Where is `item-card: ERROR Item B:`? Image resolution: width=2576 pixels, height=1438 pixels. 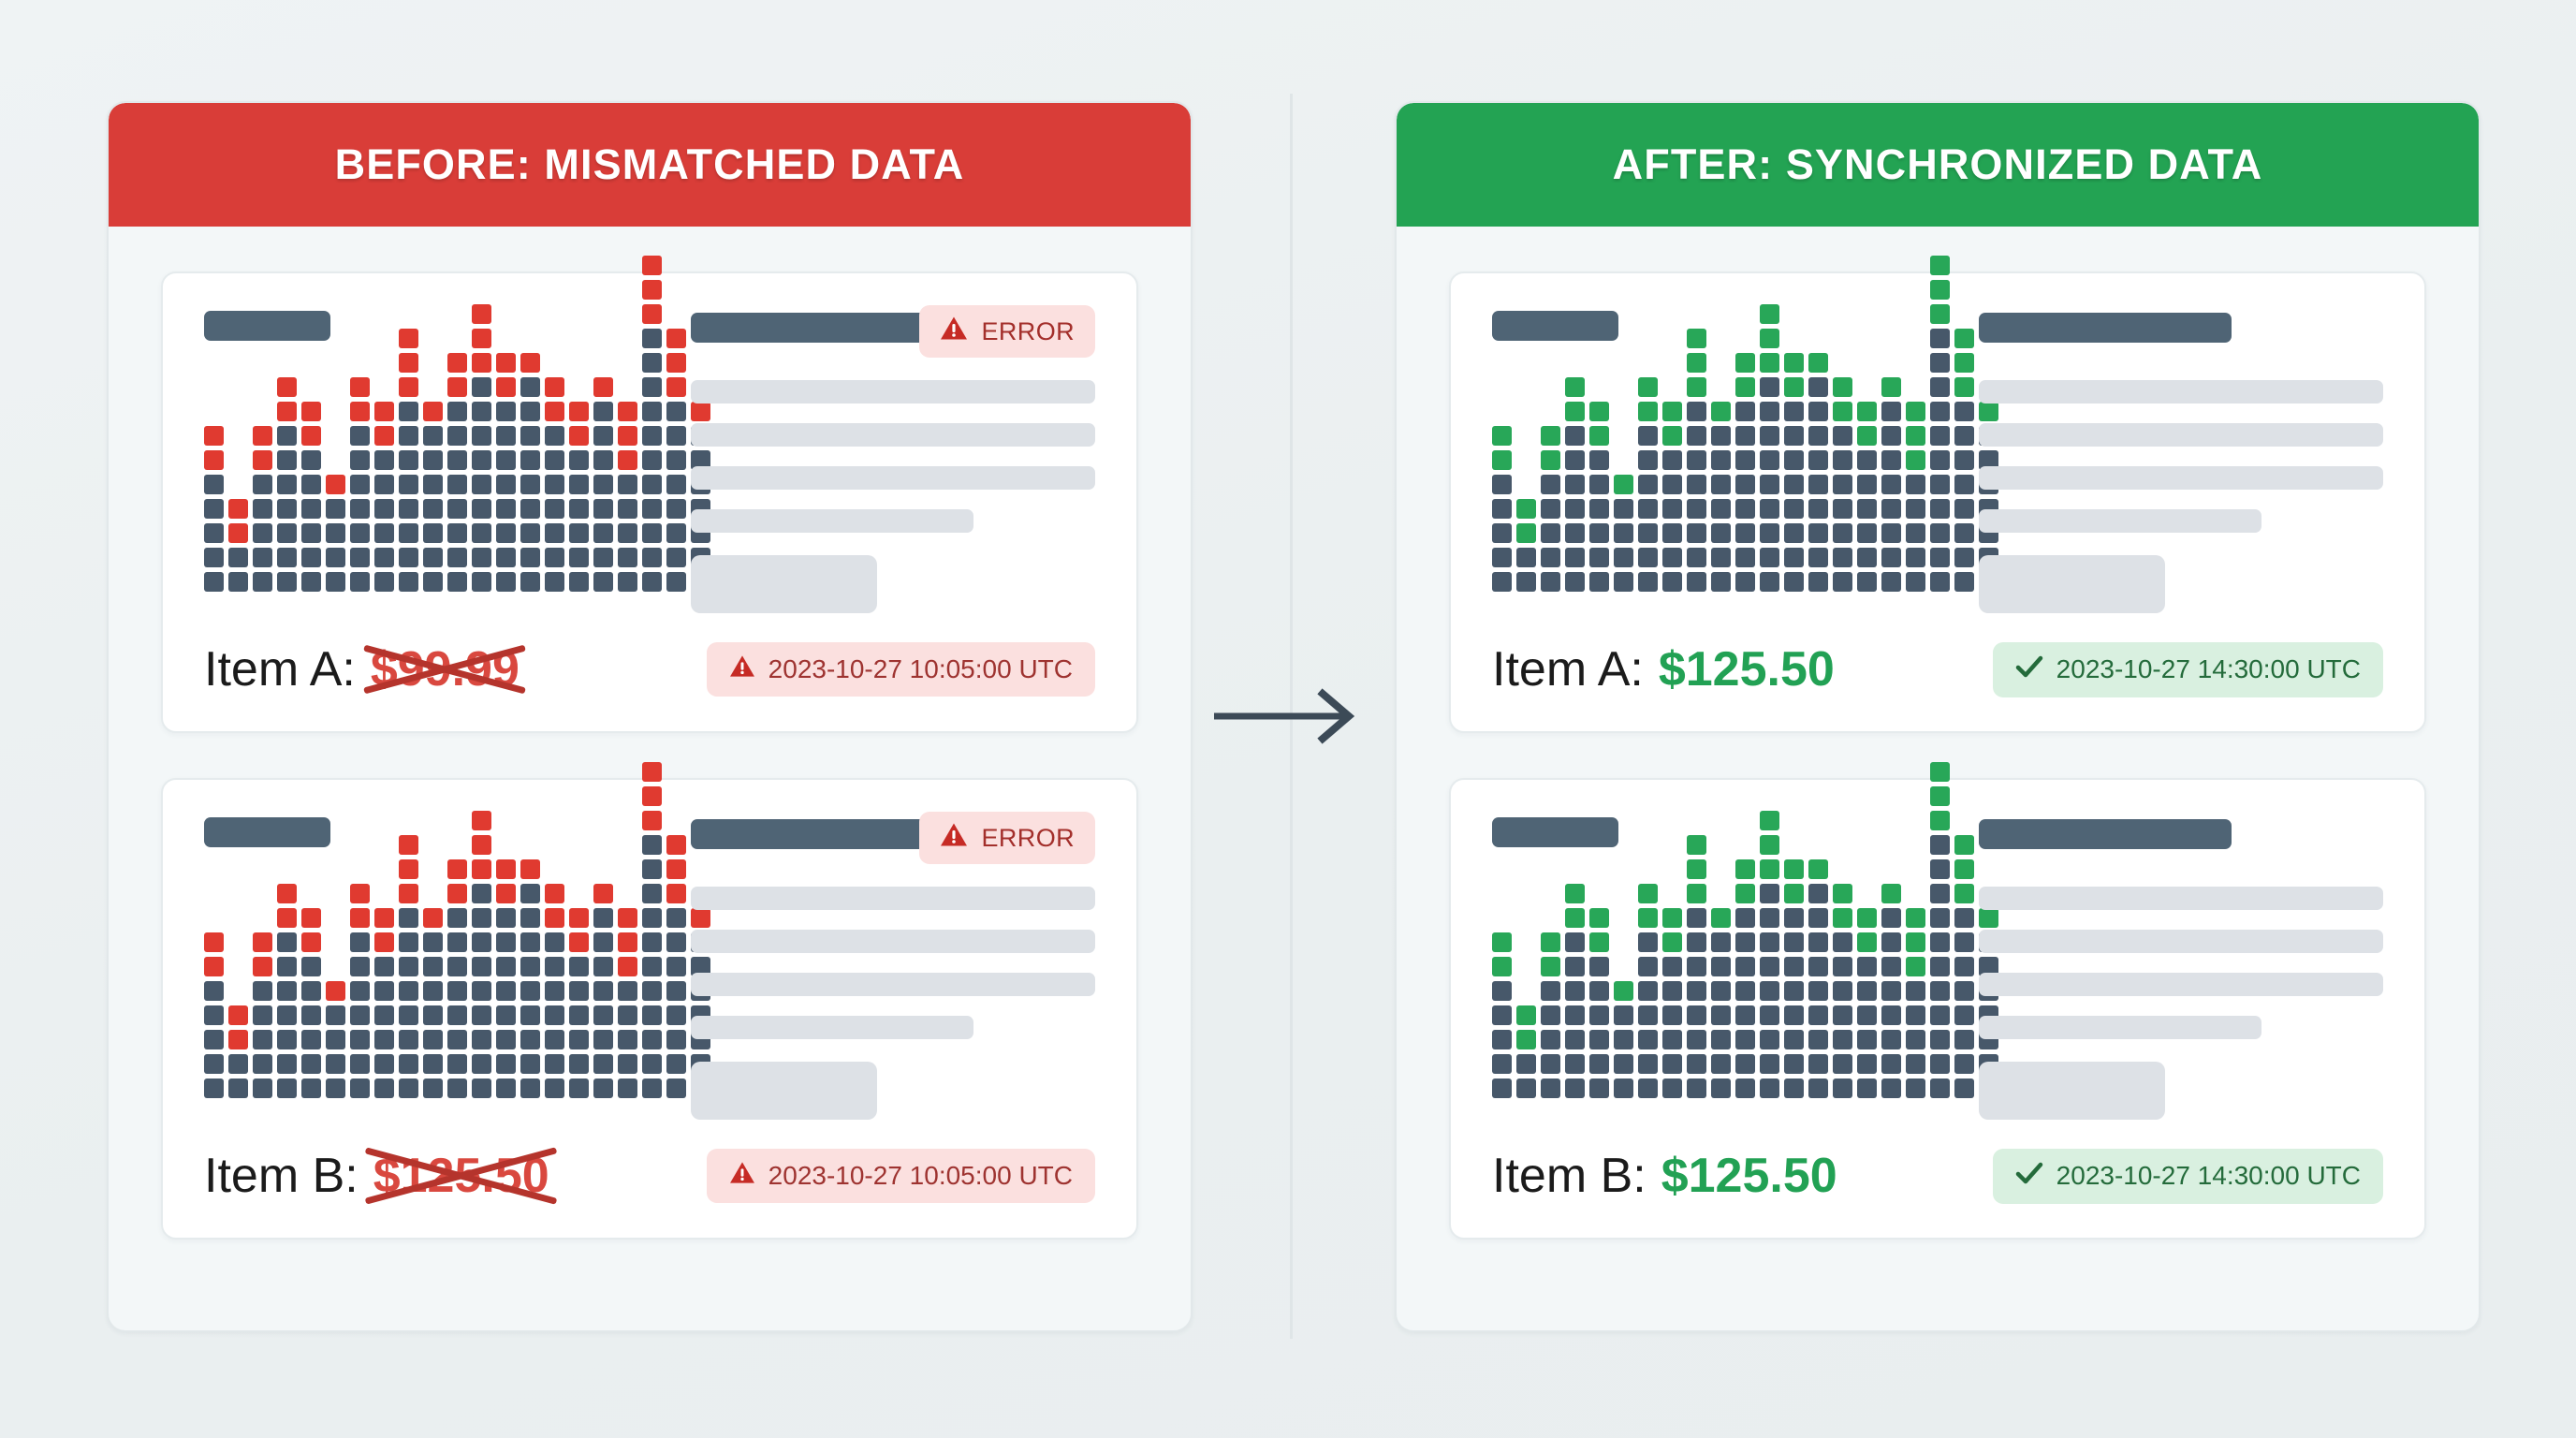
item-card: ERROR Item B: is located at coordinates (649, 1001).